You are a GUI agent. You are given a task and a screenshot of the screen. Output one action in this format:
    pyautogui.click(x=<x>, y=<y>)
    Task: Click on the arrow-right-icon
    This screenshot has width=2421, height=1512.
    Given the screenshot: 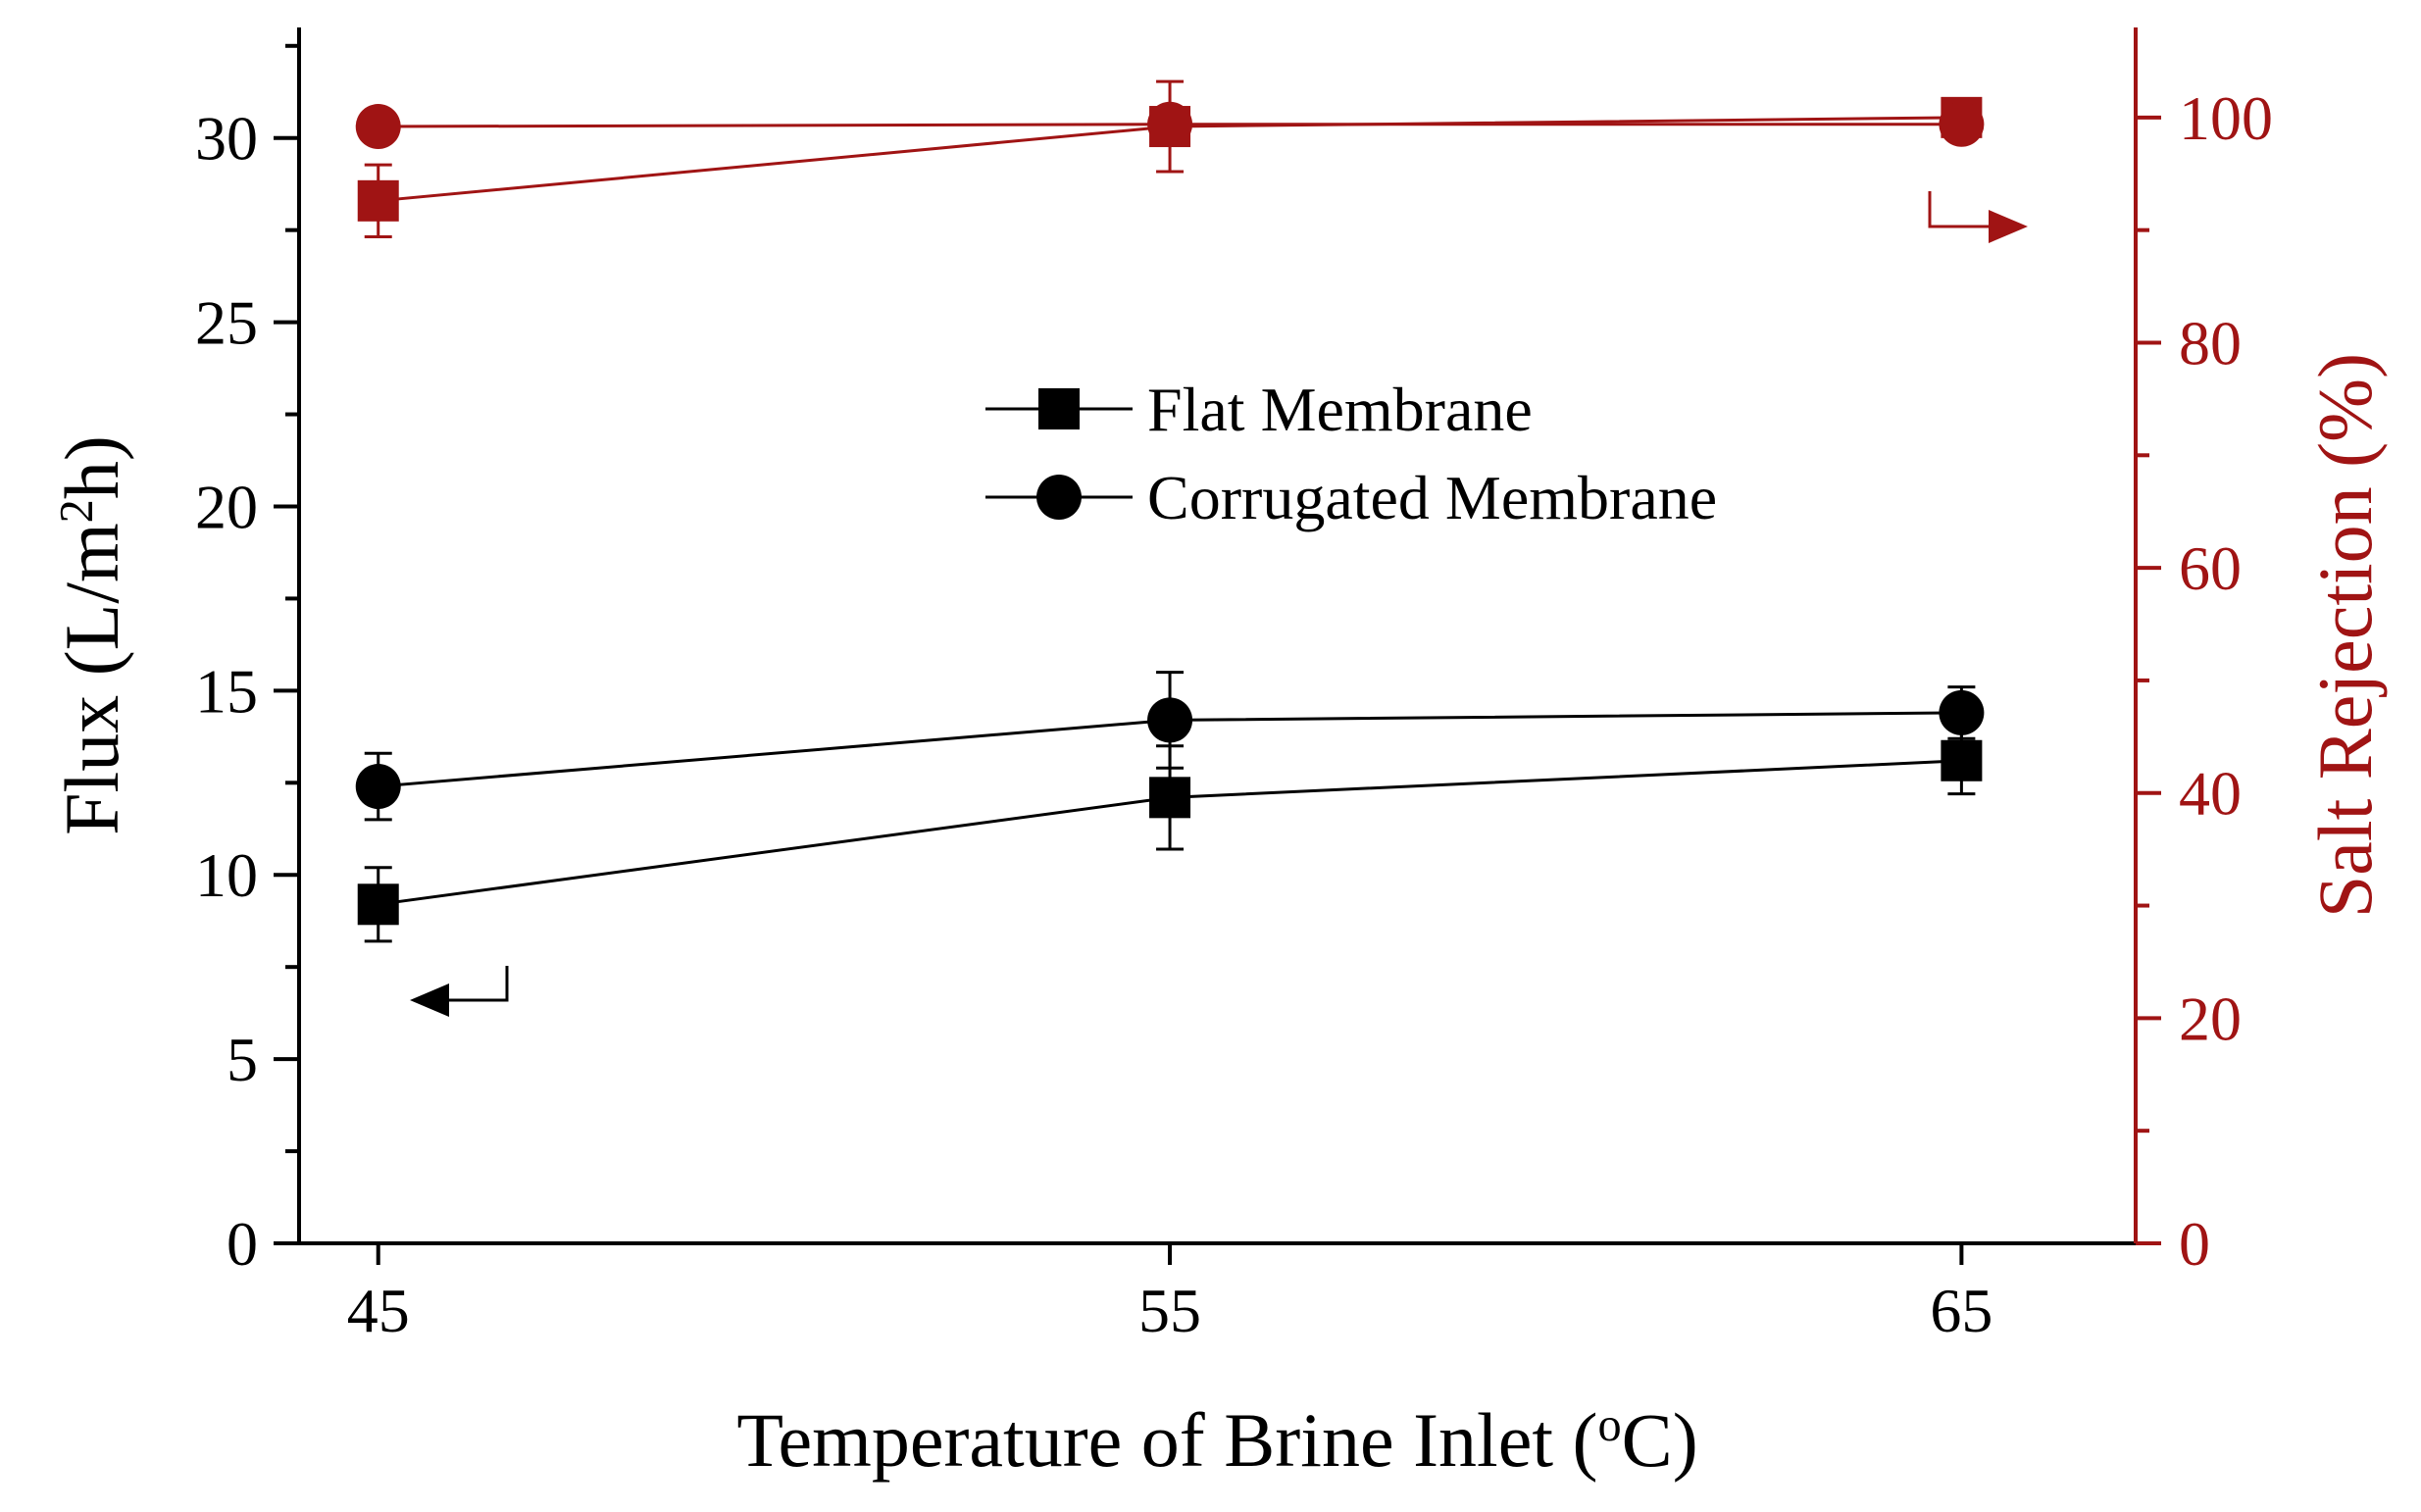 What is the action you would take?
    pyautogui.click(x=1978, y=217)
    